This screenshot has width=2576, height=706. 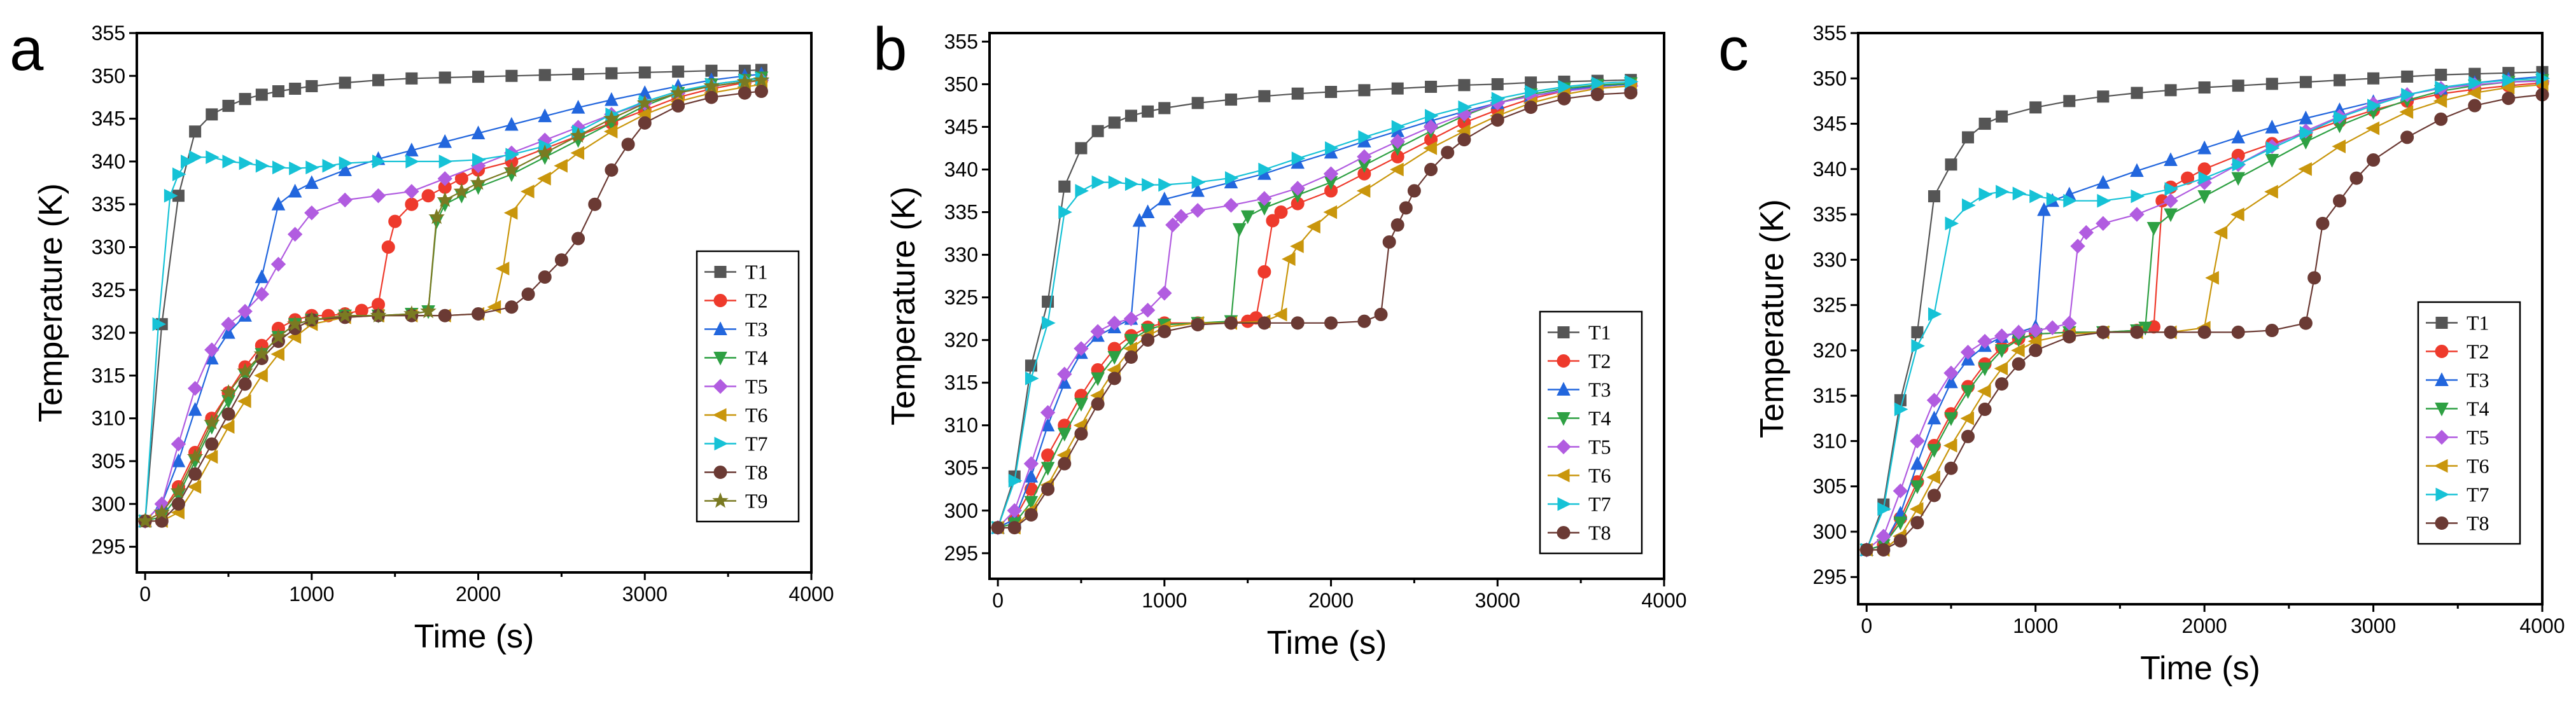 What do you see at coordinates (1733, 49) in the screenshot?
I see `panel-label: c` at bounding box center [1733, 49].